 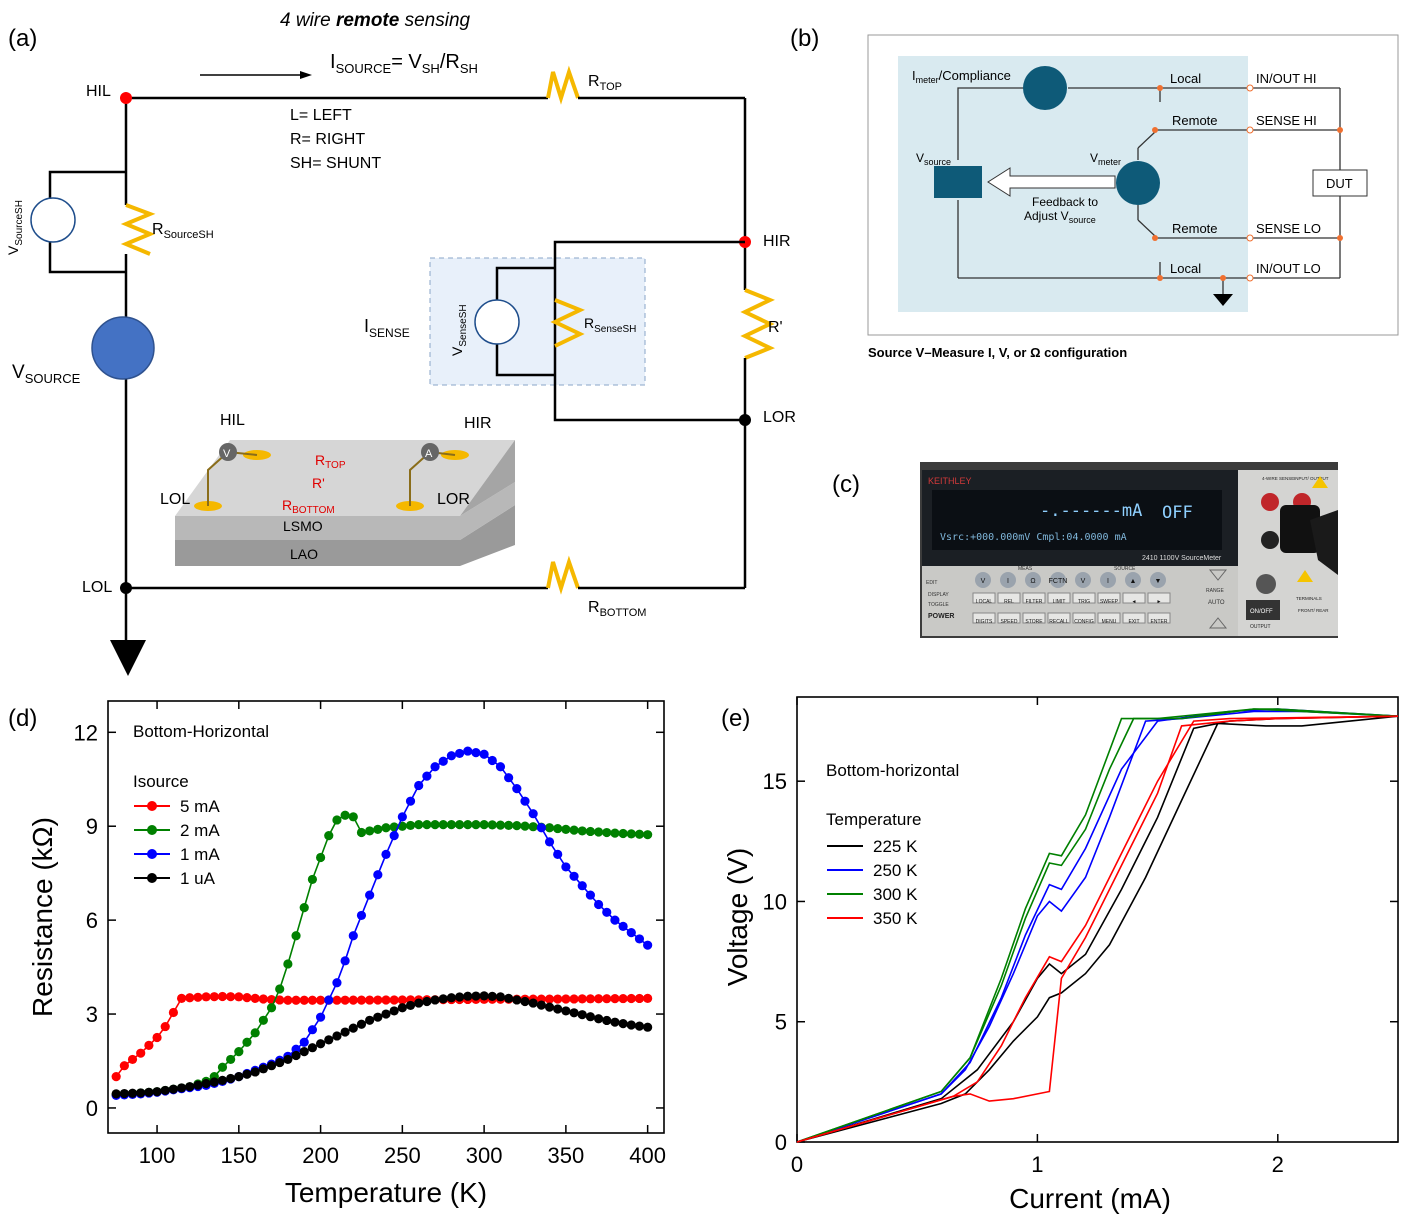 What do you see at coordinates (86, 732) in the screenshot?
I see `y-tick-label: 12` at bounding box center [86, 732].